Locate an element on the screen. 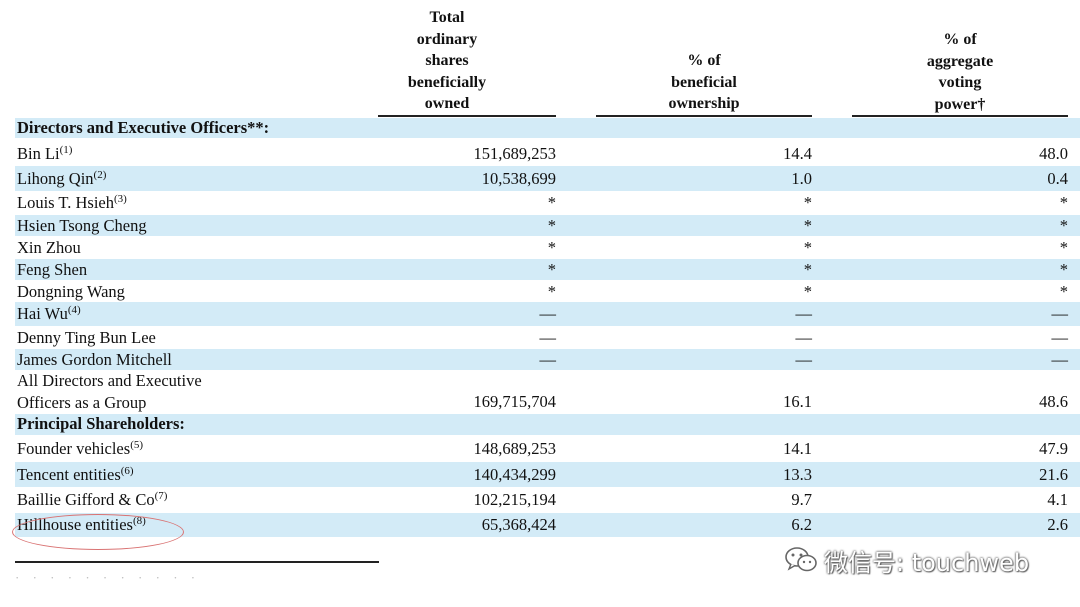 The image size is (1080, 607). footnote-rule is located at coordinates (197, 562).